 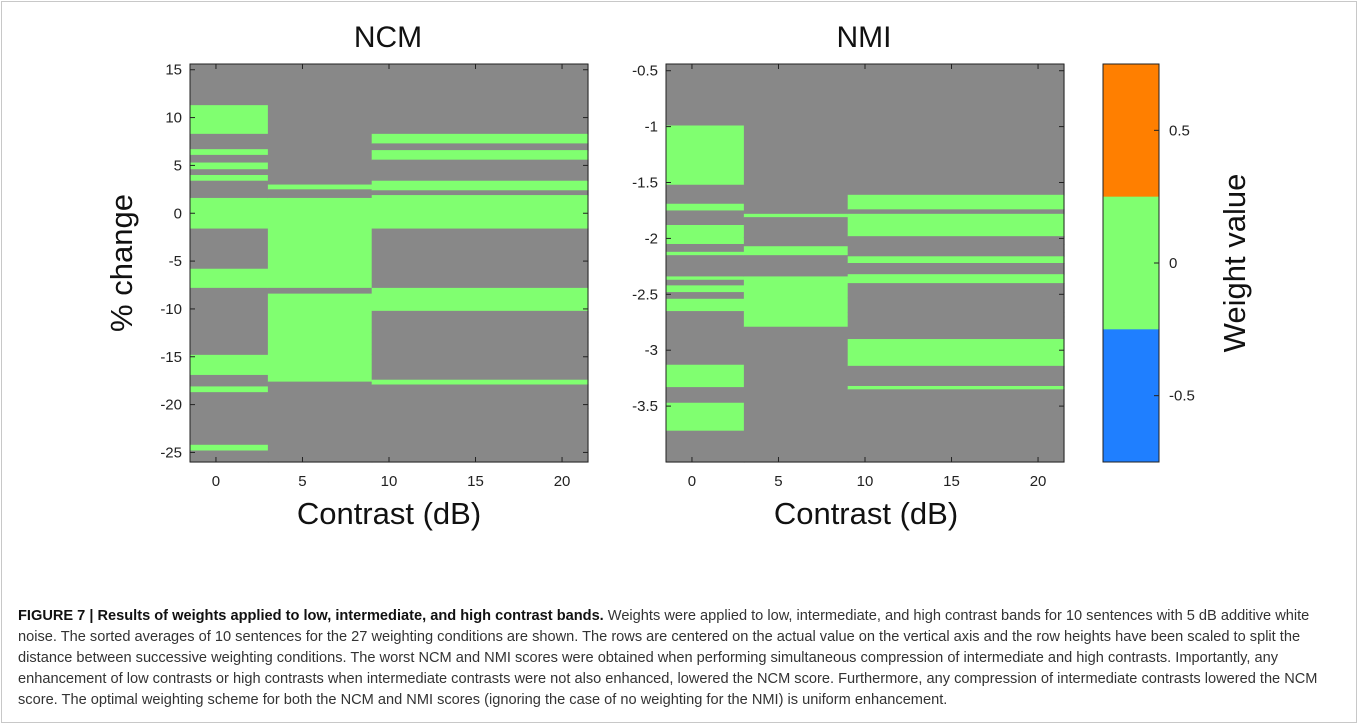 What do you see at coordinates (951, 481) in the screenshot?
I see `nmi-xtick-label: 15` at bounding box center [951, 481].